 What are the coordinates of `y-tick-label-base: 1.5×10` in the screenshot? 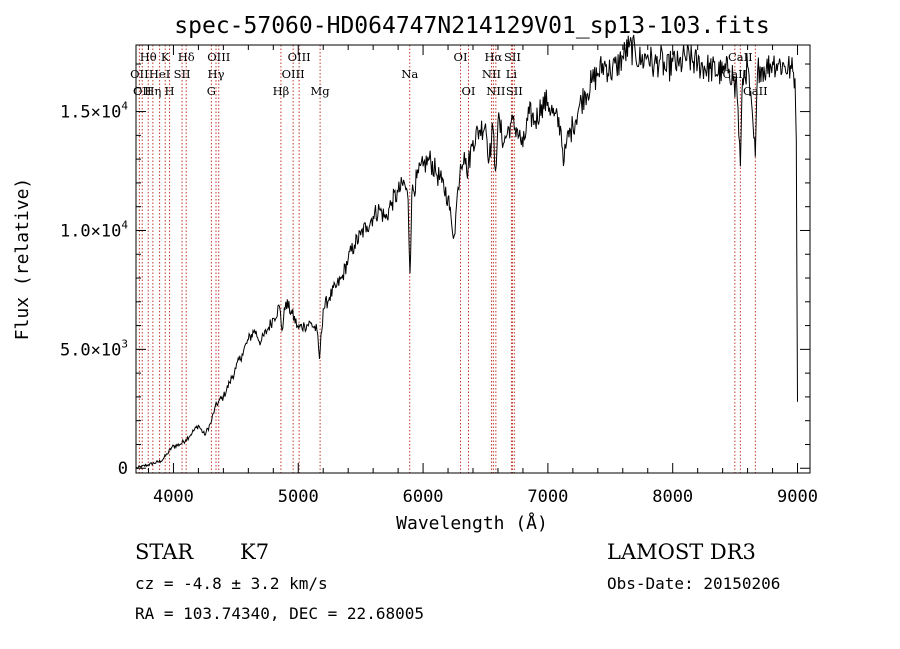 It's located at (90, 113).